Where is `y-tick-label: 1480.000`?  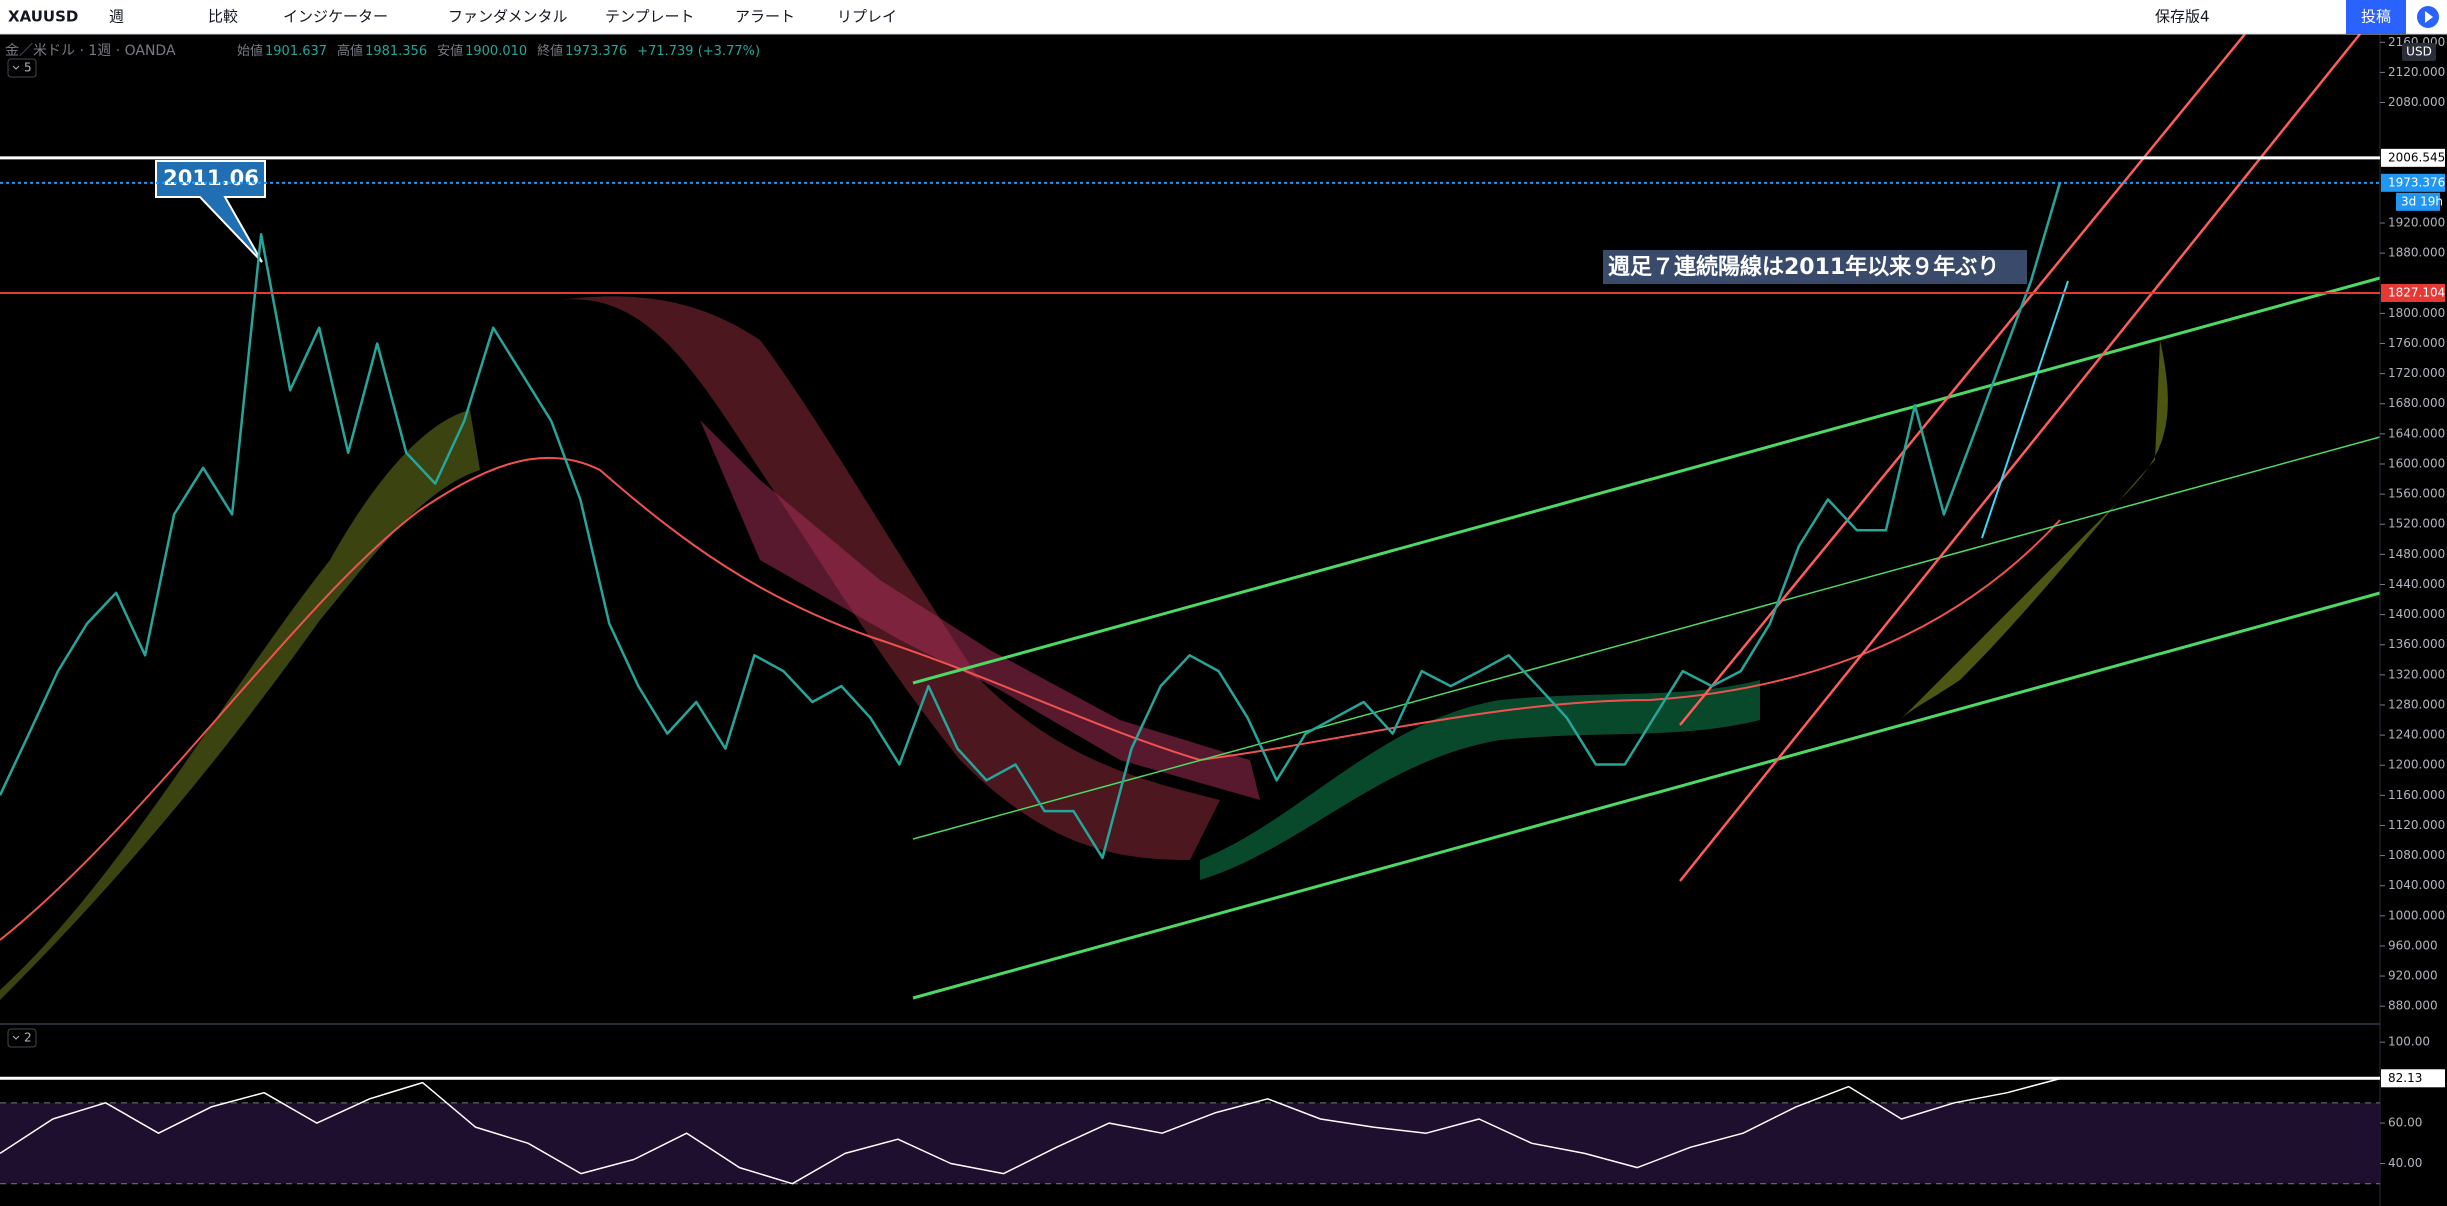 y-tick-label: 1480.000 is located at coordinates (2416, 554).